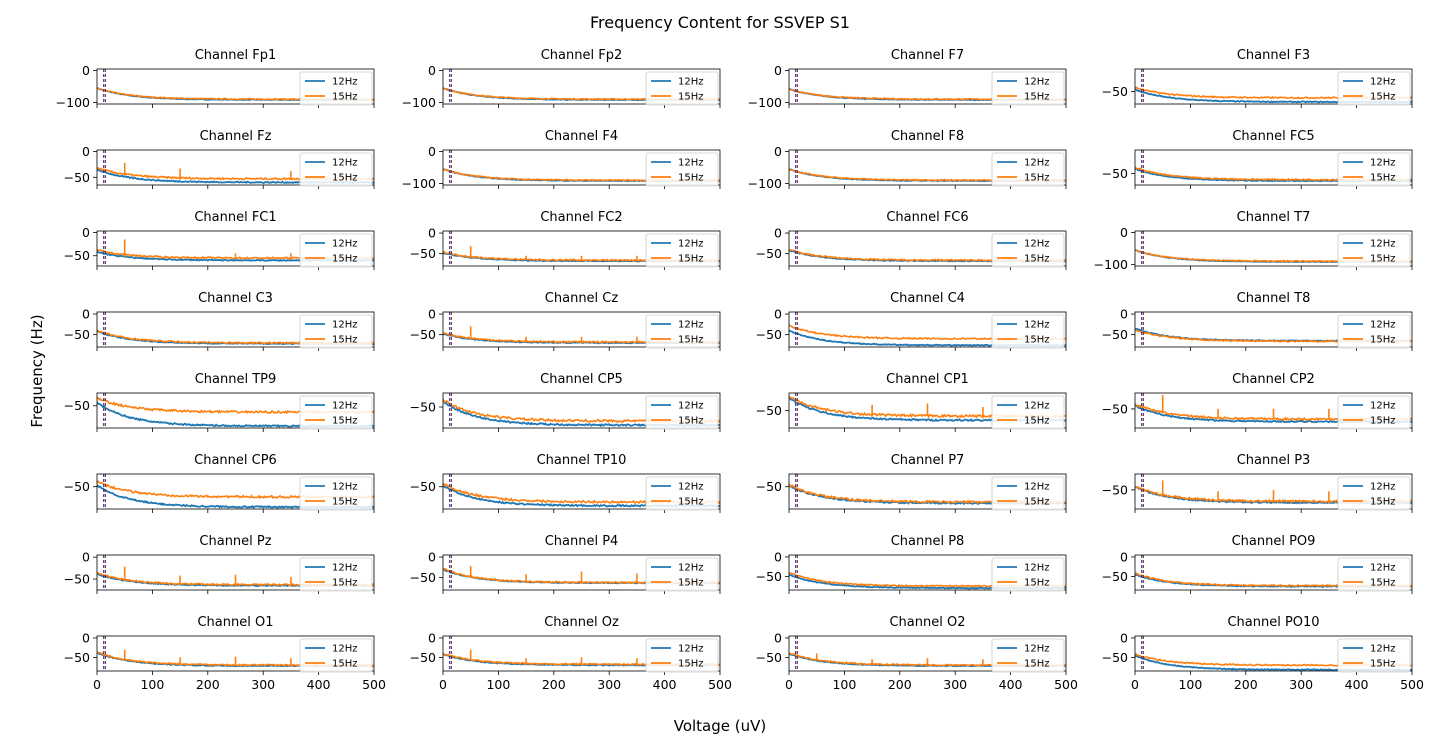  What do you see at coordinates (1257, 564) in the screenshot?
I see `subplot-panel: Channel PO9 0 −50 12Hz 15Hz` at bounding box center [1257, 564].